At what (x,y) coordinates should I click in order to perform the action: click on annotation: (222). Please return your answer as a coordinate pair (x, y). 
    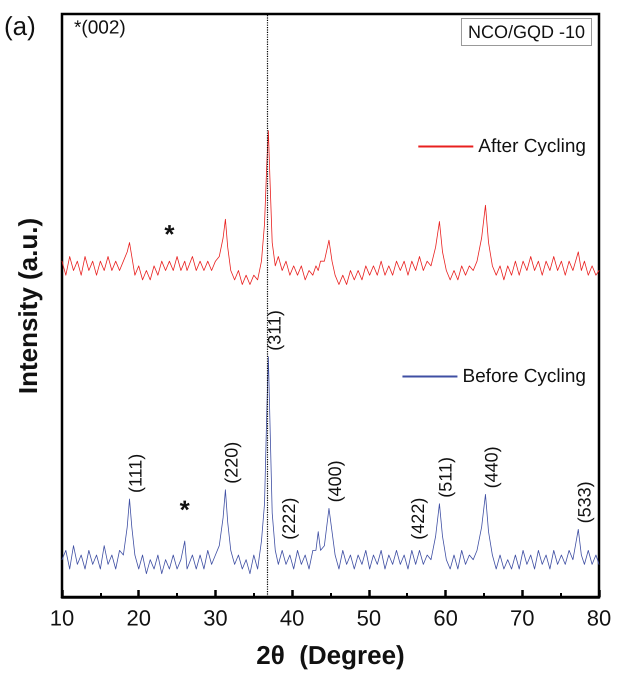
    Looking at the image, I should click on (288, 519).